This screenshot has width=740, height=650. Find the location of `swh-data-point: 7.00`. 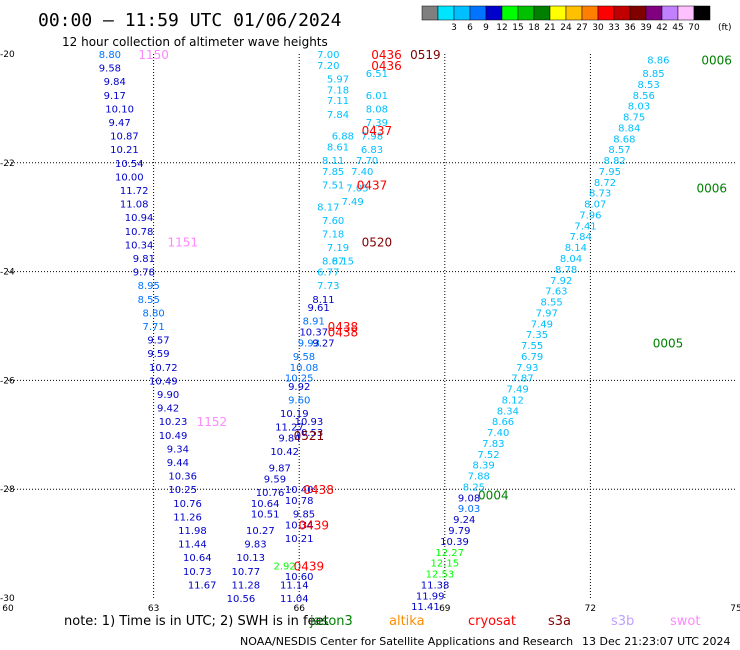

swh-data-point: 7.00 is located at coordinates (328, 55).